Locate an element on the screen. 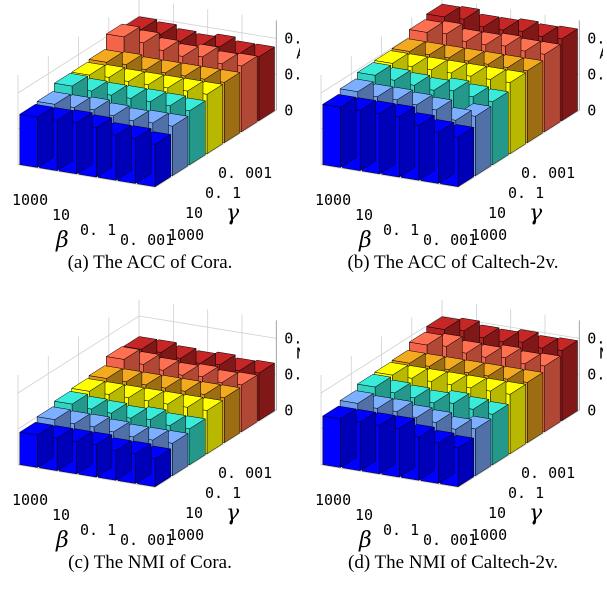  caption-a: (a) The ACC of Cora. is located at coordinates (150, 262).